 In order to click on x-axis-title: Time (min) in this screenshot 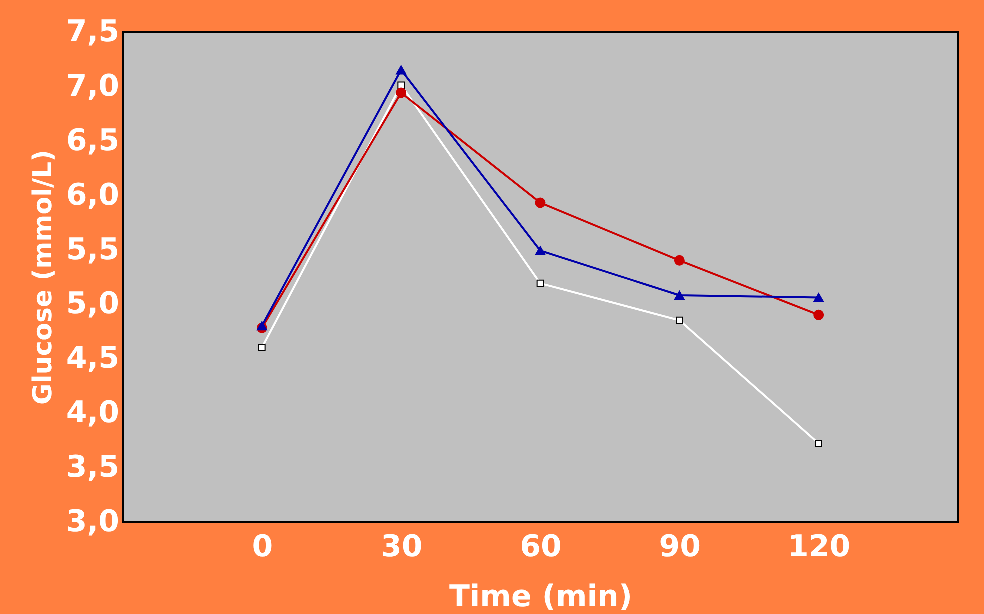, I will do `click(541, 597)`.